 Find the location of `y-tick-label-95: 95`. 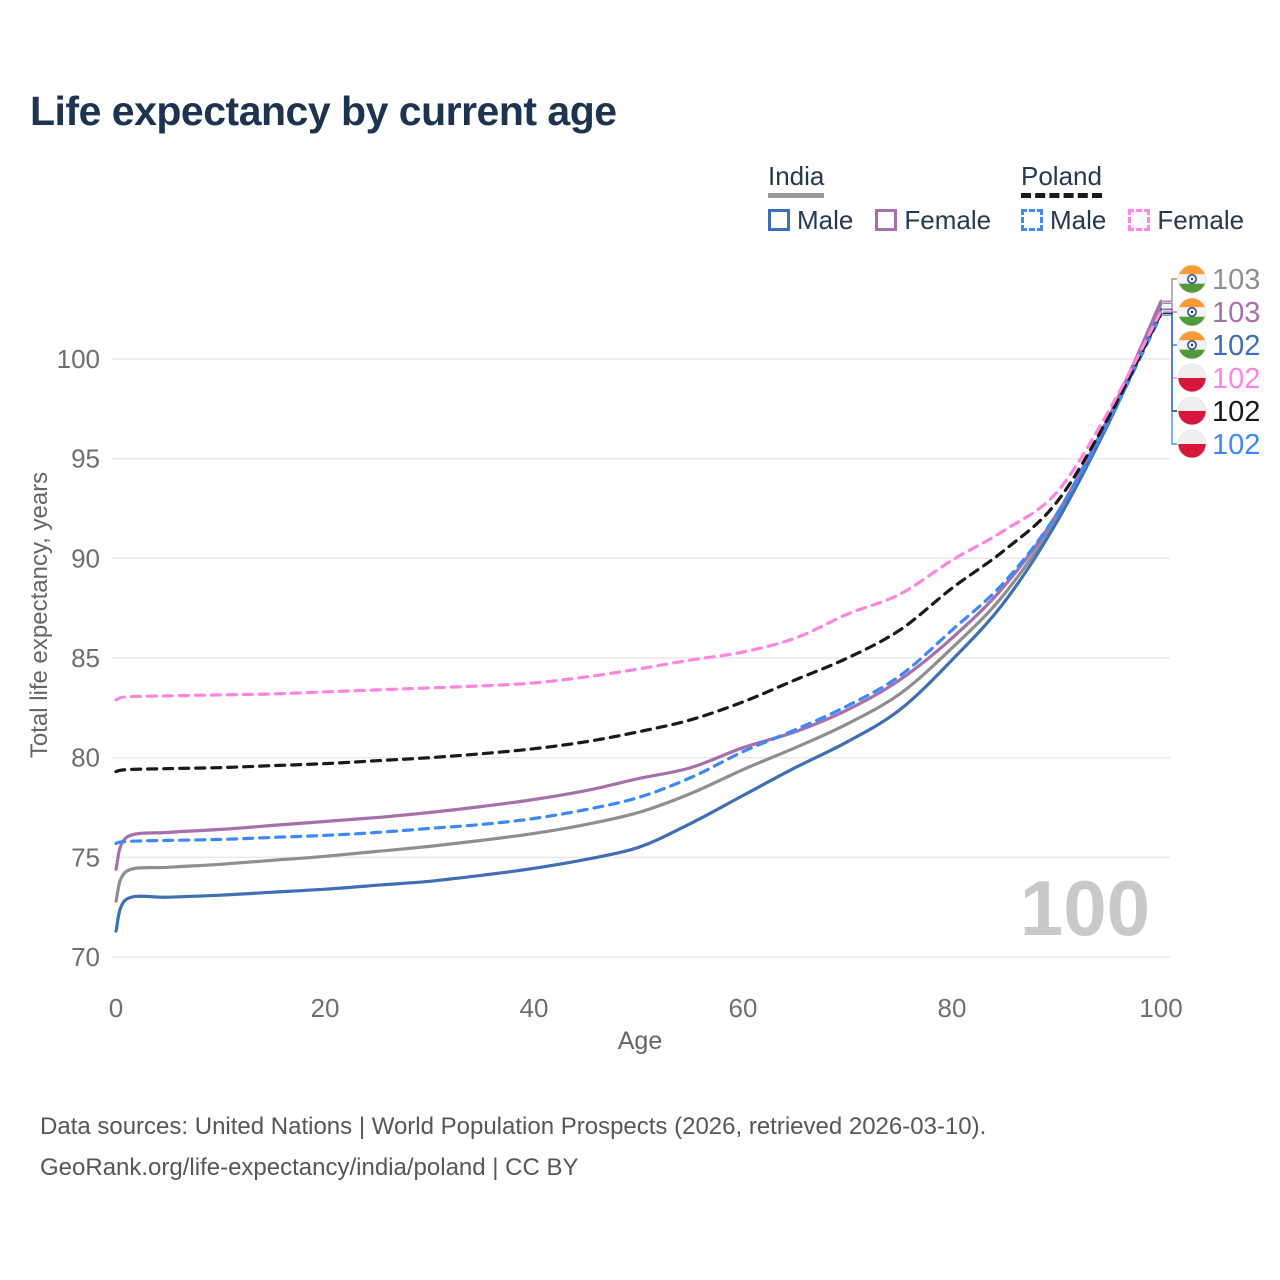

y-tick-label-95: 95 is located at coordinates (85, 459).